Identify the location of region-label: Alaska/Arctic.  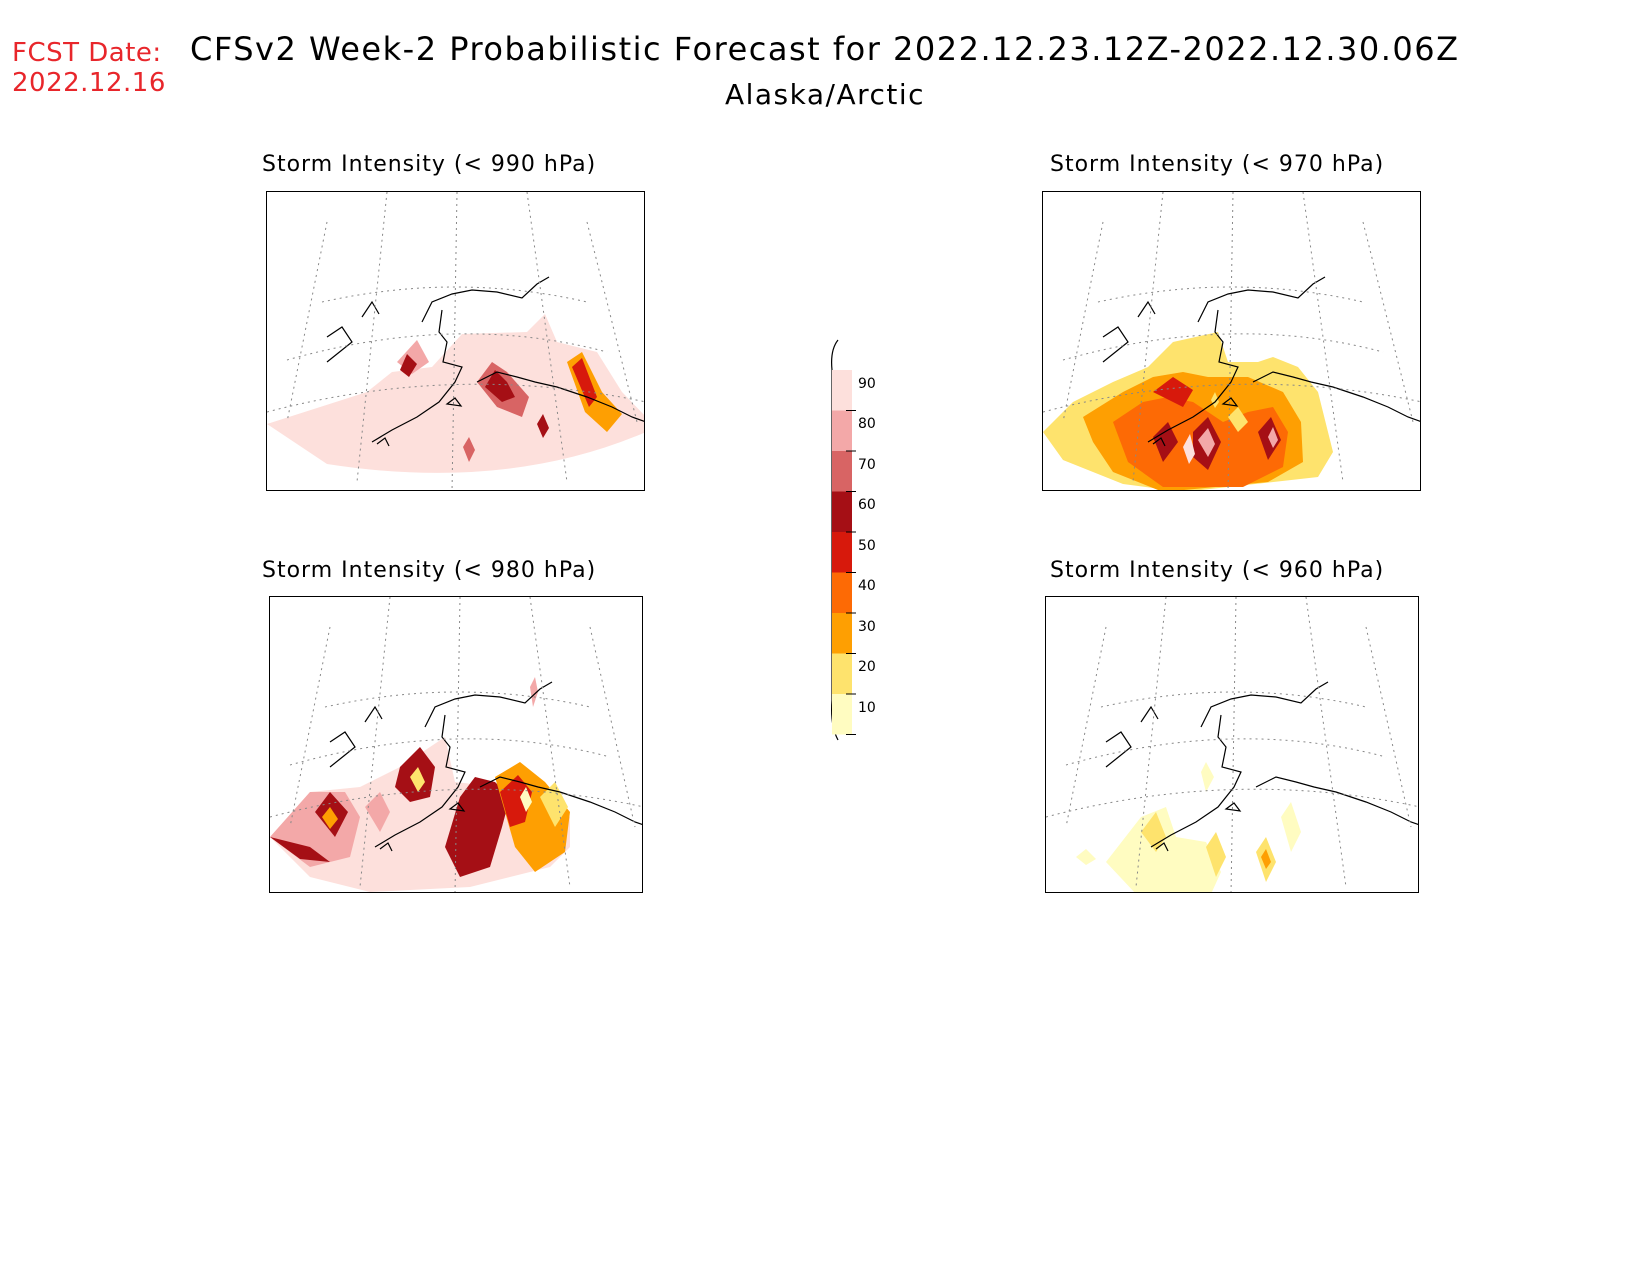
(825, 94).